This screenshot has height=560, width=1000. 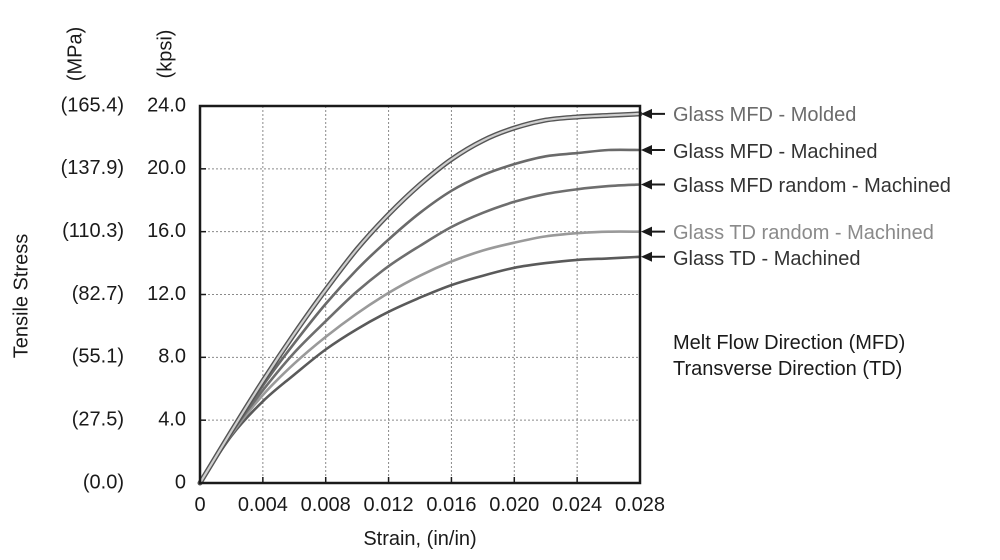 What do you see at coordinates (787, 369) in the screenshot?
I see `annotation-td: Transverse Direction (TD)` at bounding box center [787, 369].